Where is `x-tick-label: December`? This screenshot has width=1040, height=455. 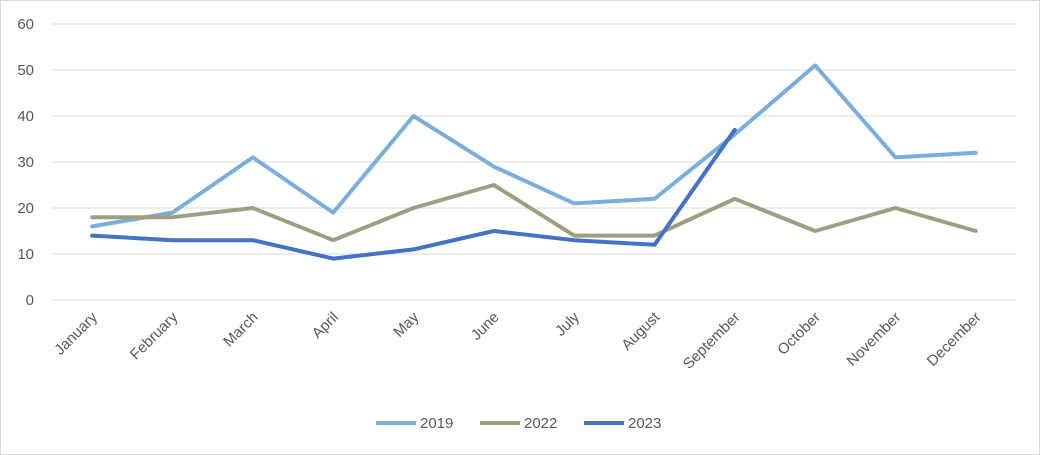
x-tick-label: December is located at coordinates (954, 339).